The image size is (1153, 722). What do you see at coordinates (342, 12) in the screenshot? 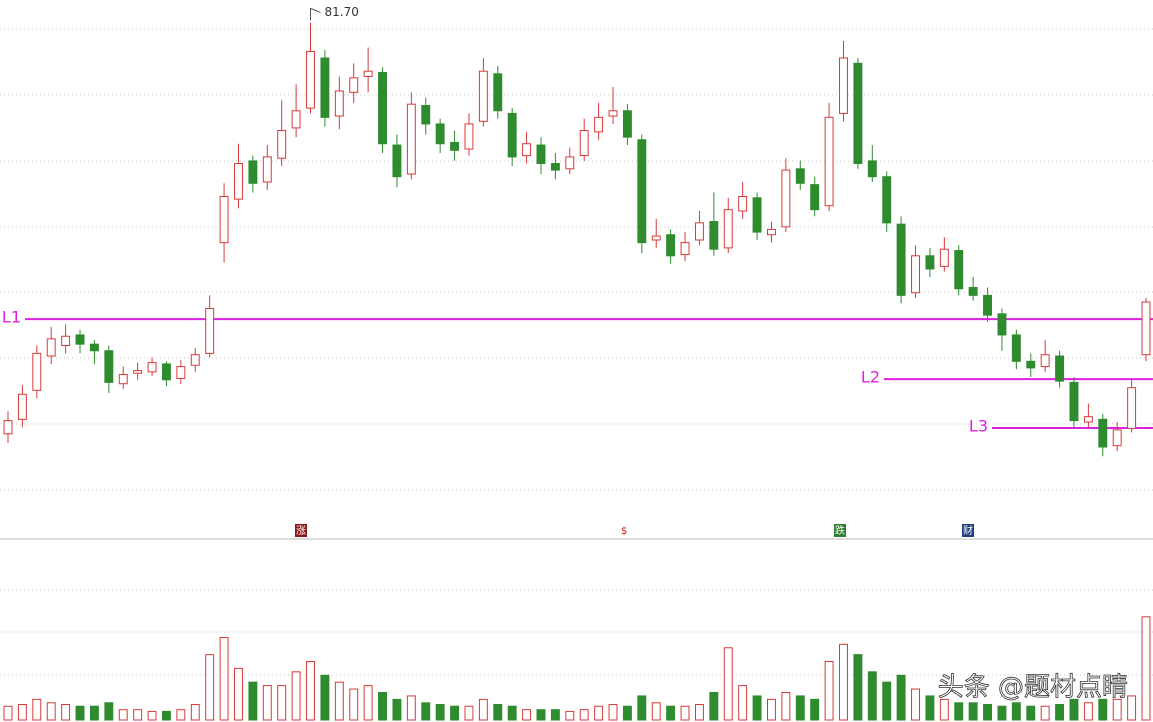
I see `peak-label: 81.70` at bounding box center [342, 12].